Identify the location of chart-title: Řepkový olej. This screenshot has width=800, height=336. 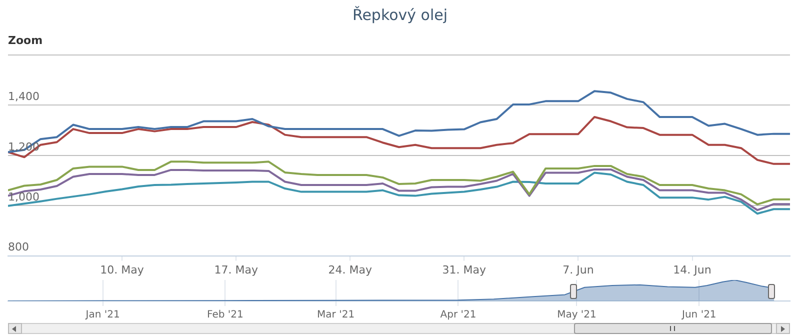
(400, 15).